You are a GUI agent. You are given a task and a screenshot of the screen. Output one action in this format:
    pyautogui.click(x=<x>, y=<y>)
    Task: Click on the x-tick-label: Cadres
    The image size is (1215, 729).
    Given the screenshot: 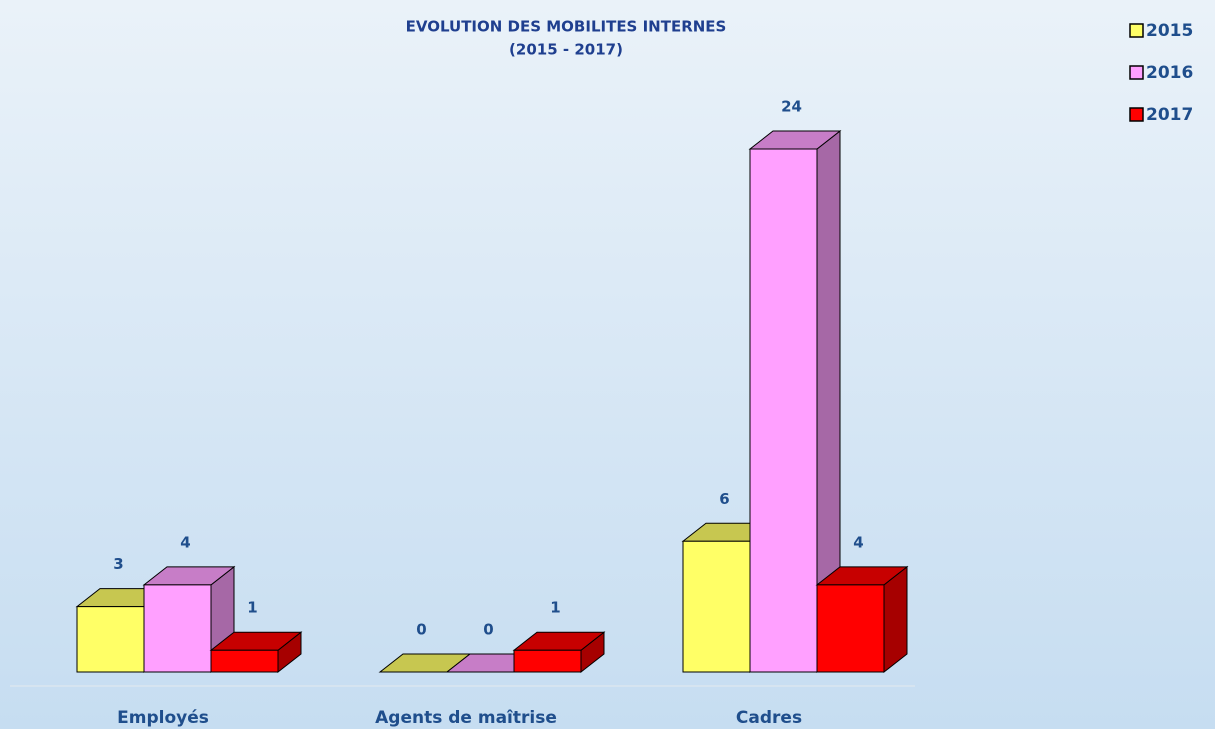 What is the action you would take?
    pyautogui.click(x=769, y=718)
    